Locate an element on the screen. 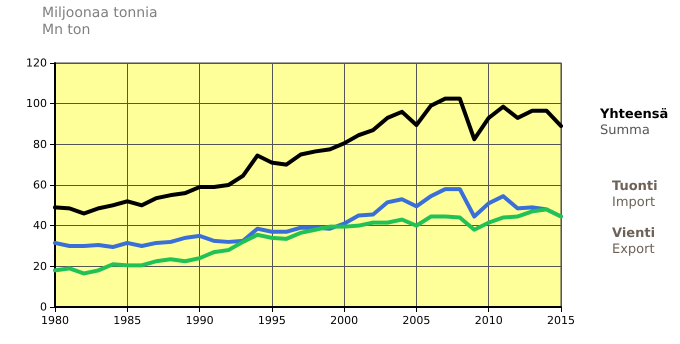 This screenshot has height=344, width=680. x-tick-label: 2015 is located at coordinates (561, 320).